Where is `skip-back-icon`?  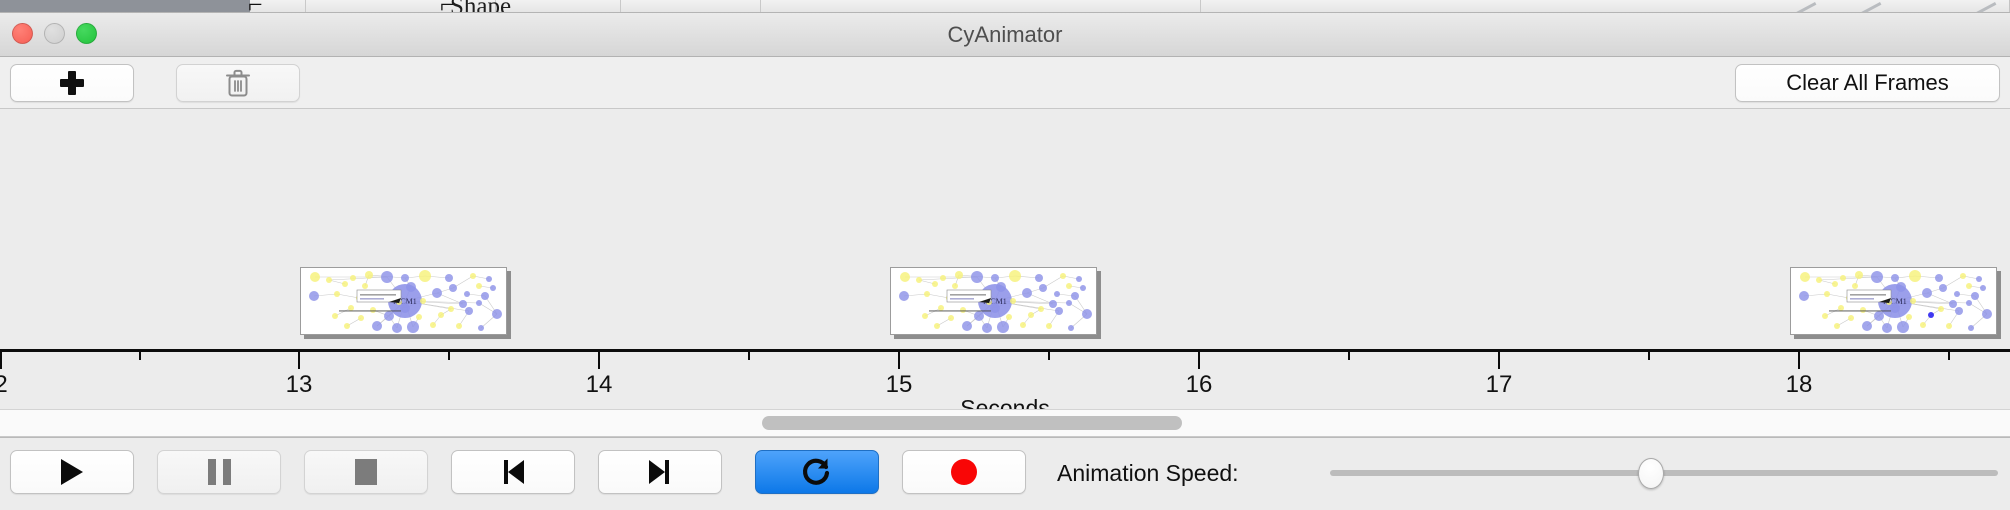
skip-back-icon is located at coordinates (514, 472).